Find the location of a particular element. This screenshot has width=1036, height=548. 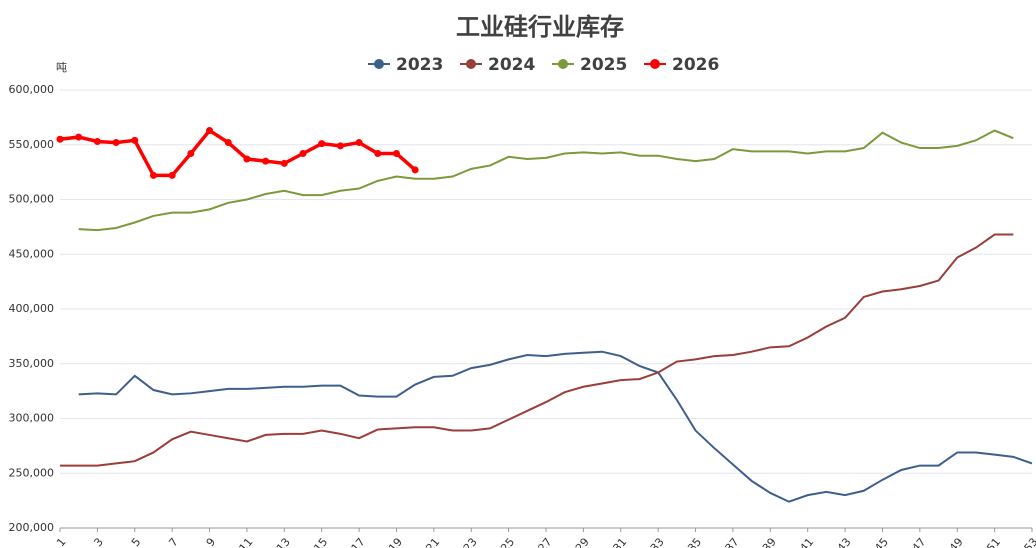

x-tick-label: 3 is located at coordinates (99, 542).